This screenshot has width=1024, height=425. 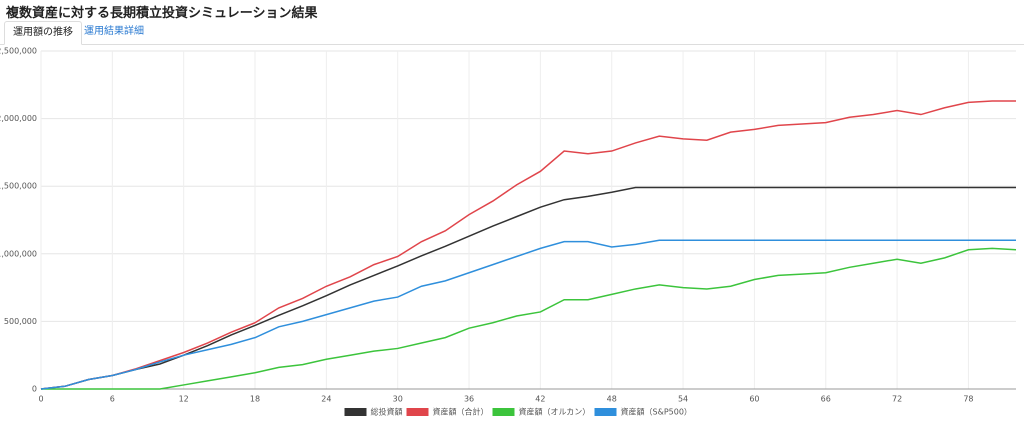 What do you see at coordinates (112, 399) in the screenshot?
I see `x-tick-label: 6` at bounding box center [112, 399].